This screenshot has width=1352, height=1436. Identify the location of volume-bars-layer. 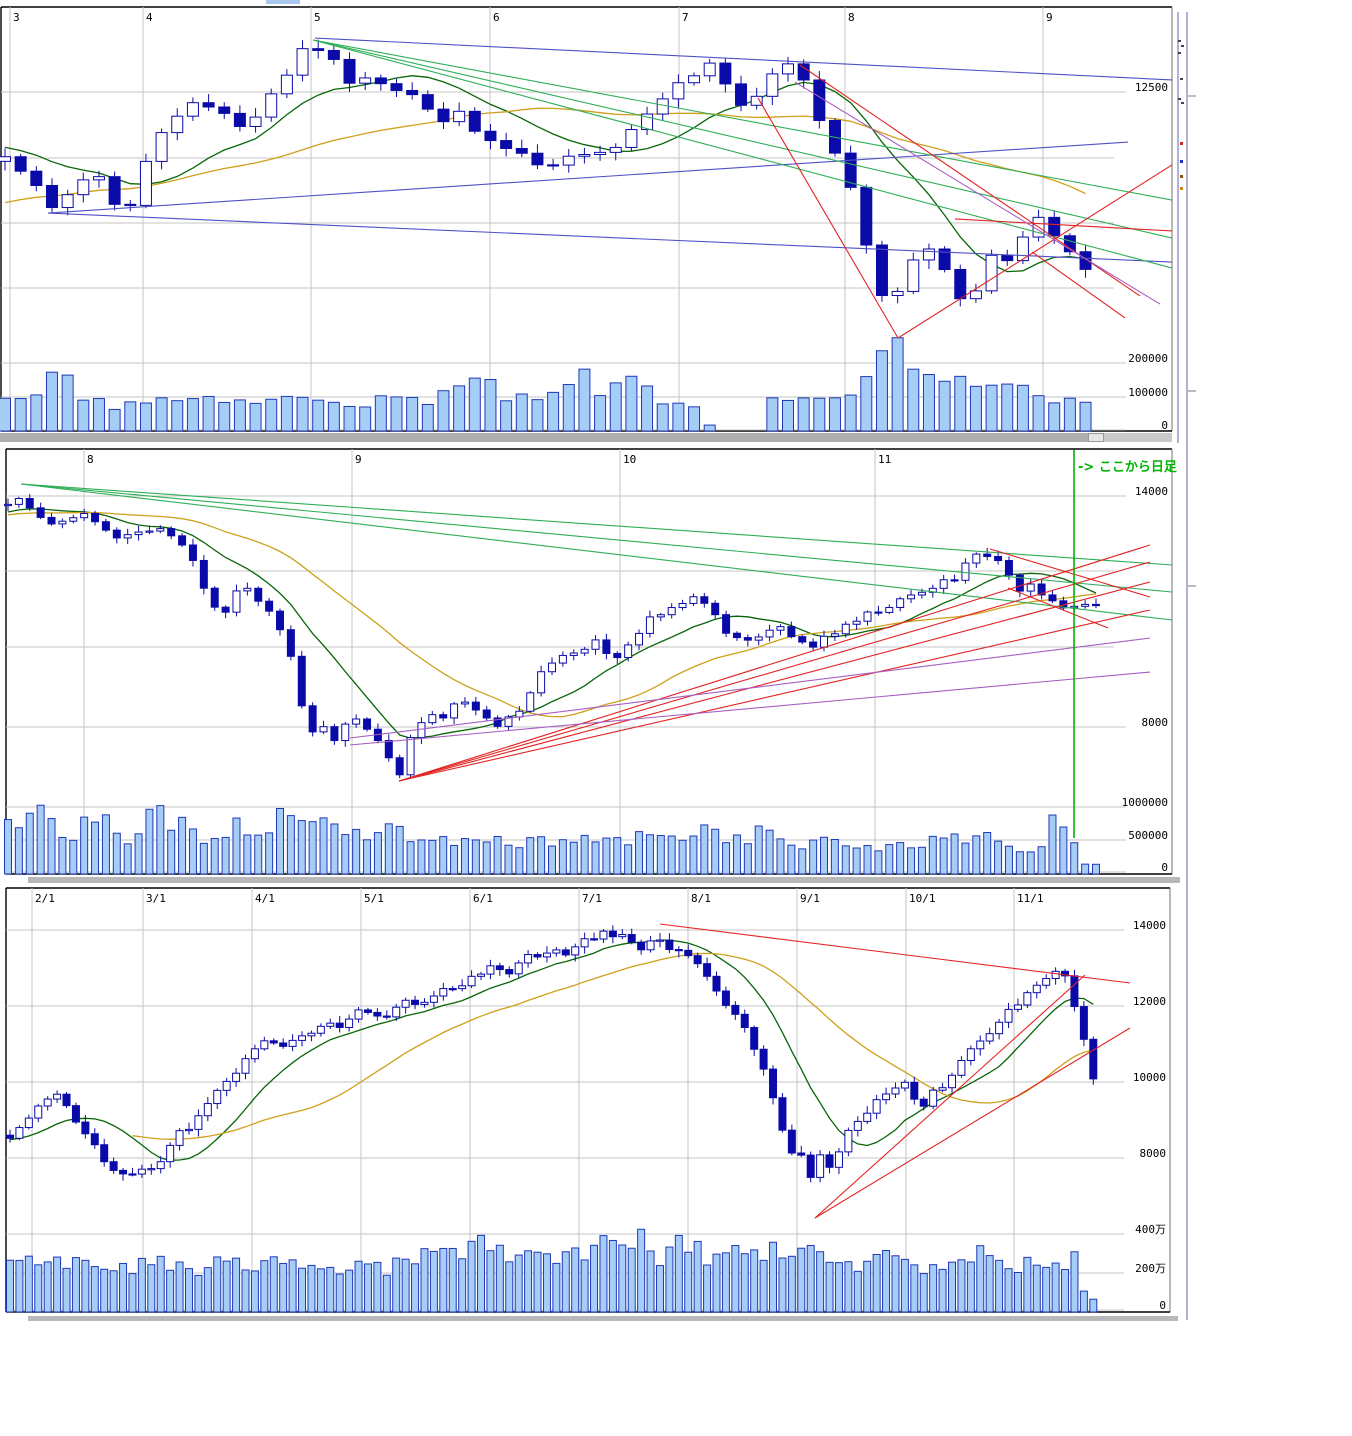
(552, 839).